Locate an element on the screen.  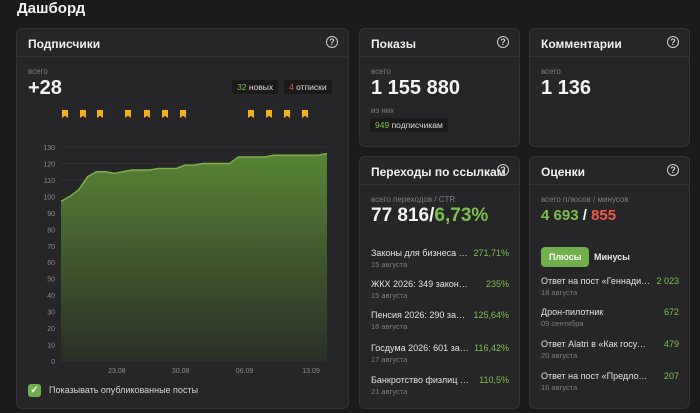
impressions-subs-badge: 949 подписчикам is located at coordinates (409, 125).